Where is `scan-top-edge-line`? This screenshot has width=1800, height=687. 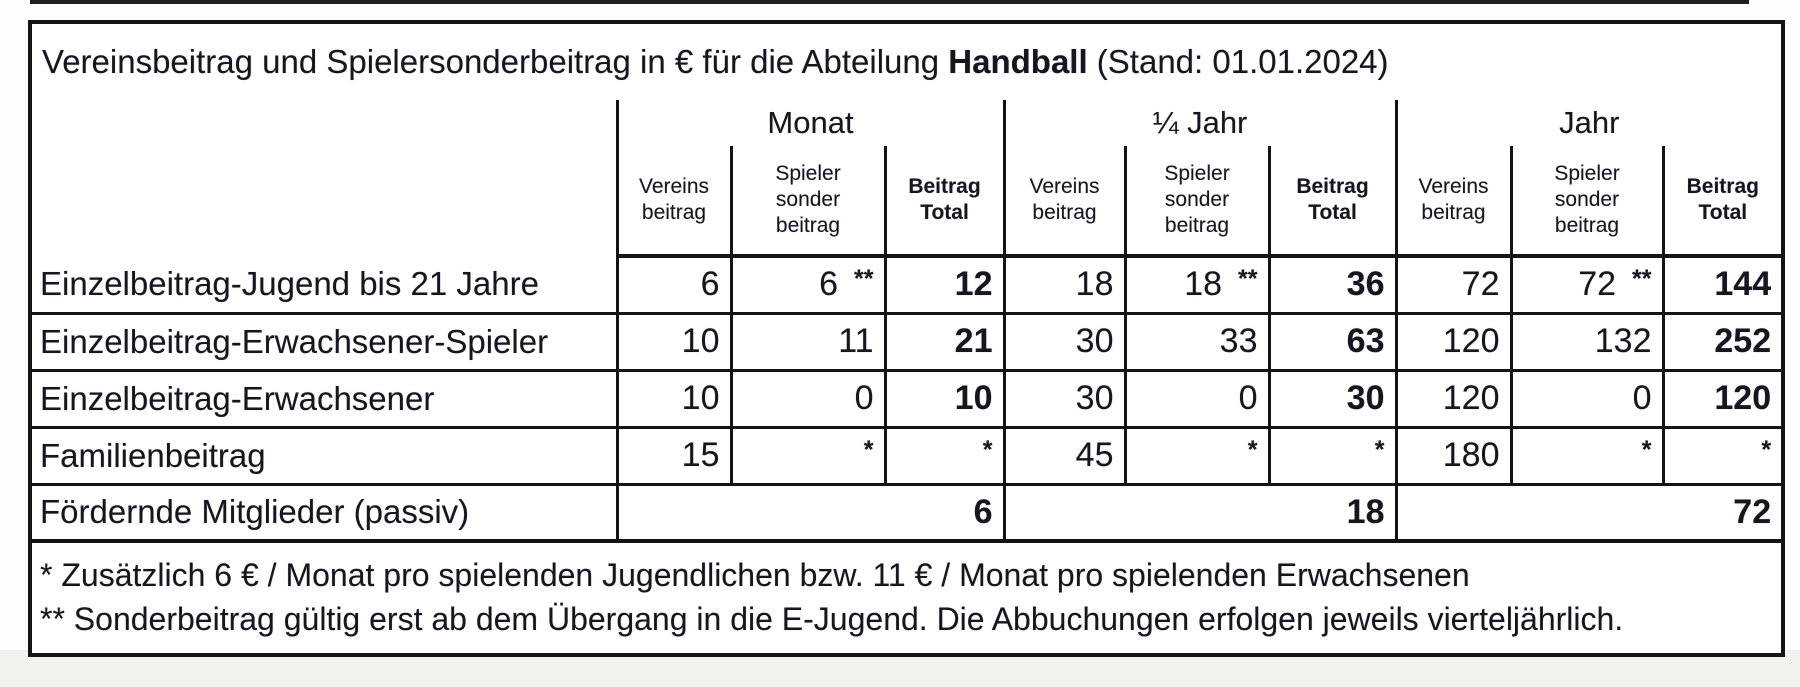 scan-top-edge-line is located at coordinates (889, 2).